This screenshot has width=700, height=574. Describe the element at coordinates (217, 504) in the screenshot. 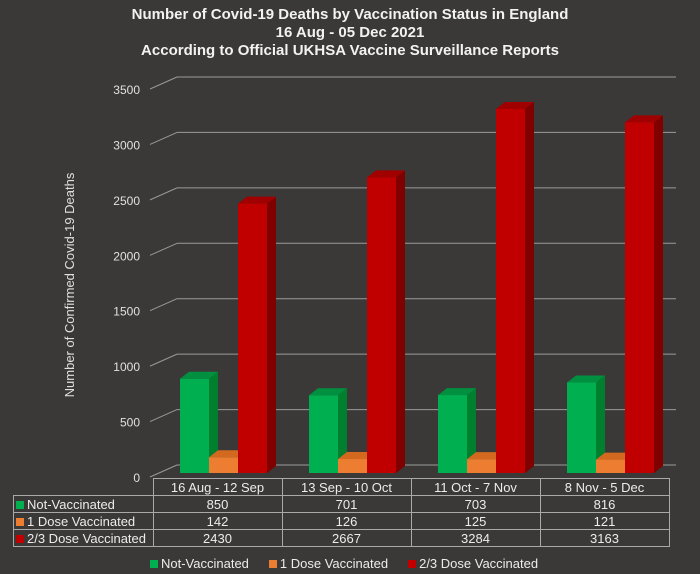

I see `table-cell: 850` at that location.